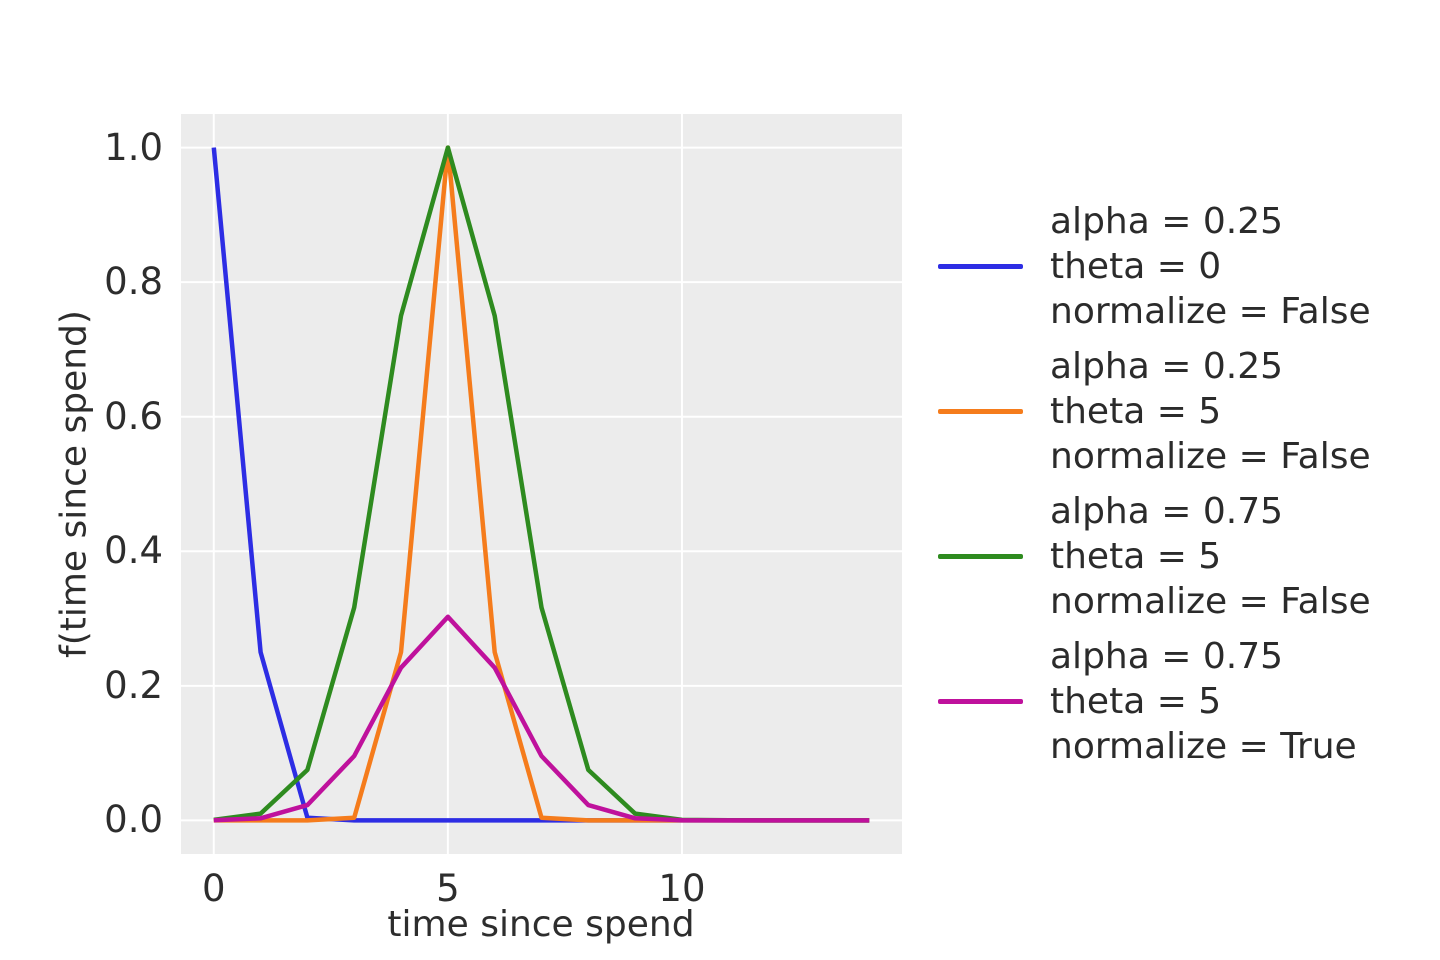 This screenshot has height=960, width=1440. What do you see at coordinates (682, 888) in the screenshot?
I see `x-tick-label: 10` at bounding box center [682, 888].